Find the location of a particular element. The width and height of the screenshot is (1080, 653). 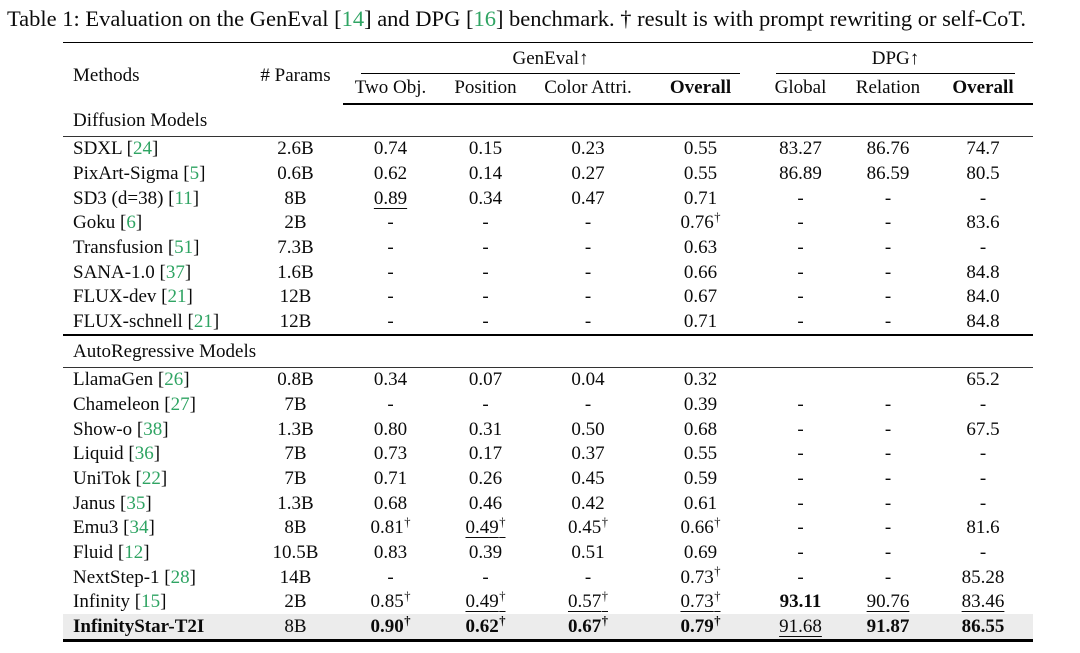

method-cell: Janus [35] is located at coordinates (112, 503).